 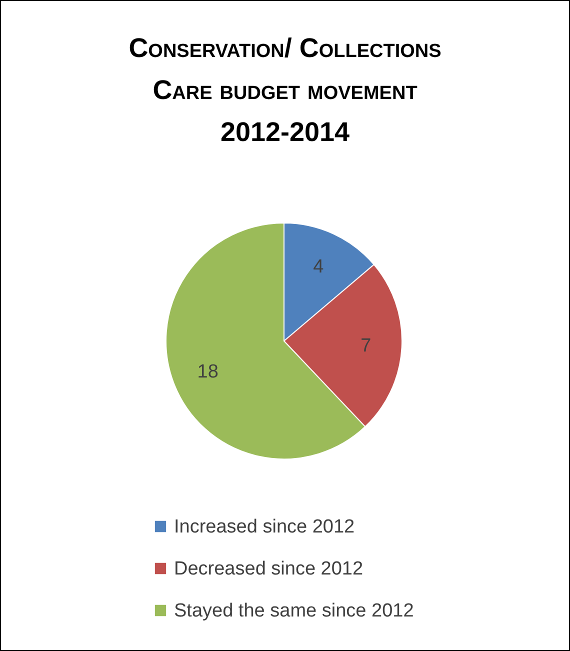 I want to click on chart-title: Conservation/ Collections Care budget movement 2012-2014, so click(x=285, y=90).